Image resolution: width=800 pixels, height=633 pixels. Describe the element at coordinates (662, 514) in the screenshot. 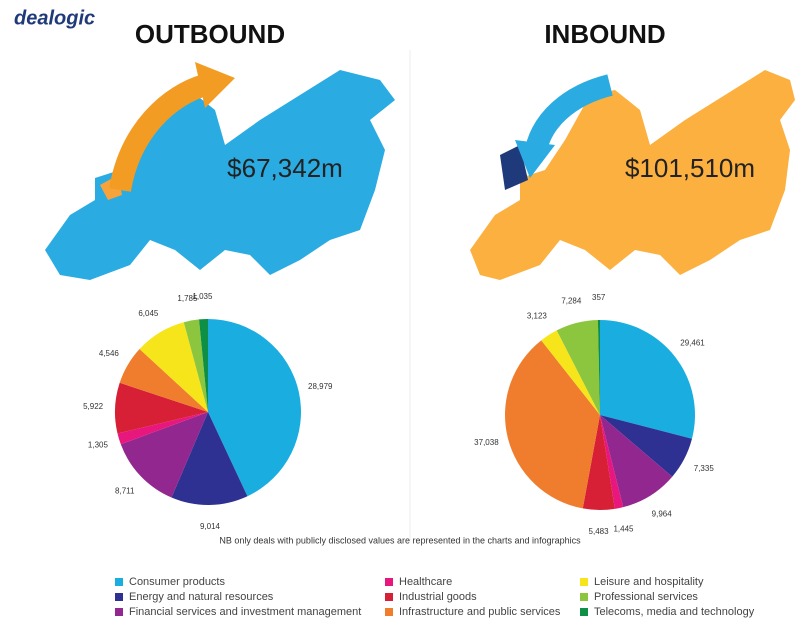

I see `data-label: 9,964` at that location.